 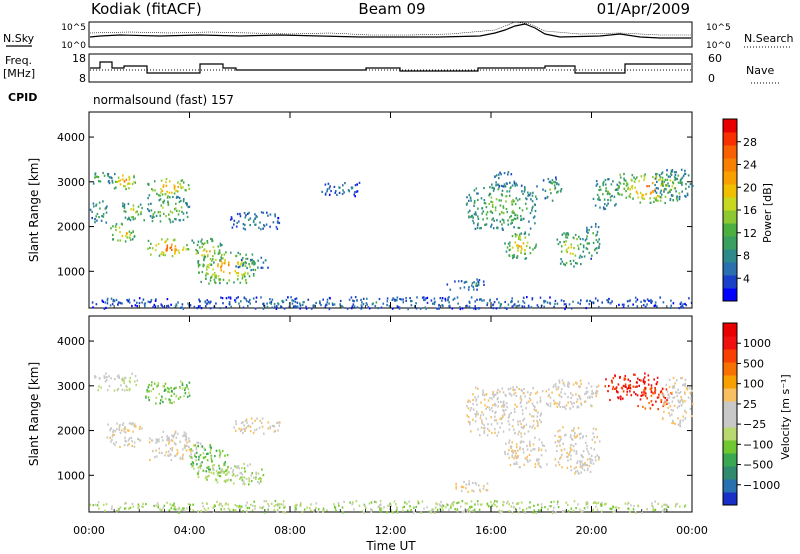 I want to click on y-tick-label: 2000, so click(x=71, y=227).